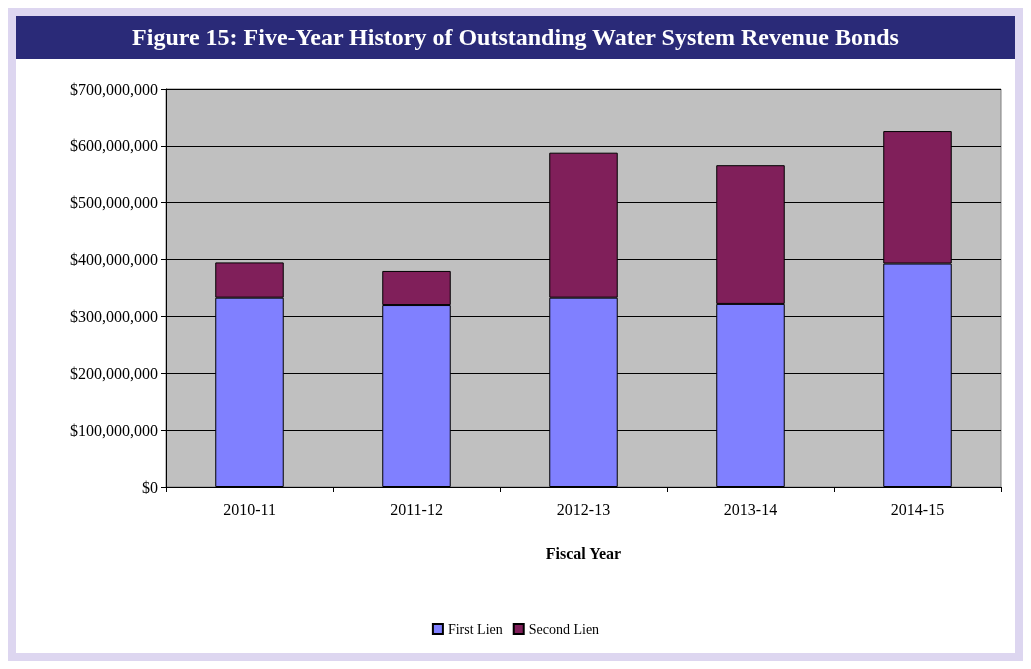 The width and height of the screenshot is (1031, 669). What do you see at coordinates (114, 203) in the screenshot?
I see `y-tick-label: $500,000,000` at bounding box center [114, 203].